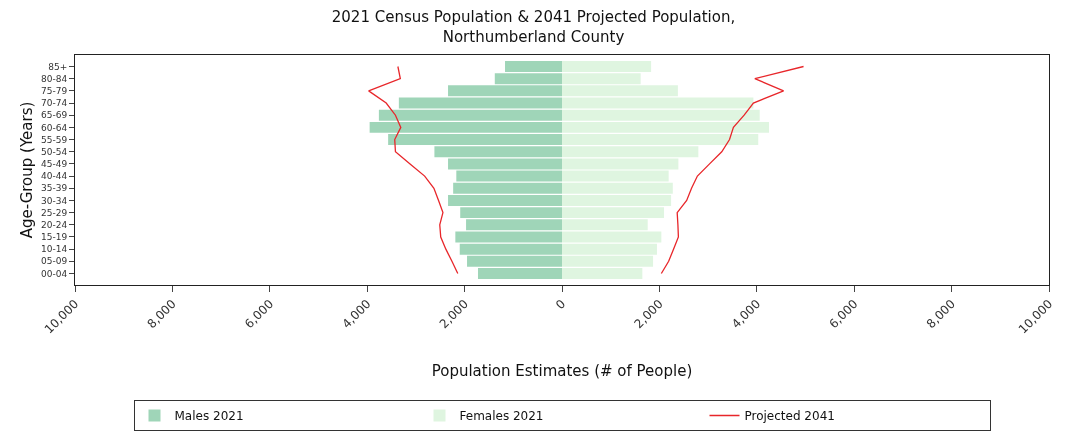  I want to click on y-tick-label: 75-79, so click(54, 91).